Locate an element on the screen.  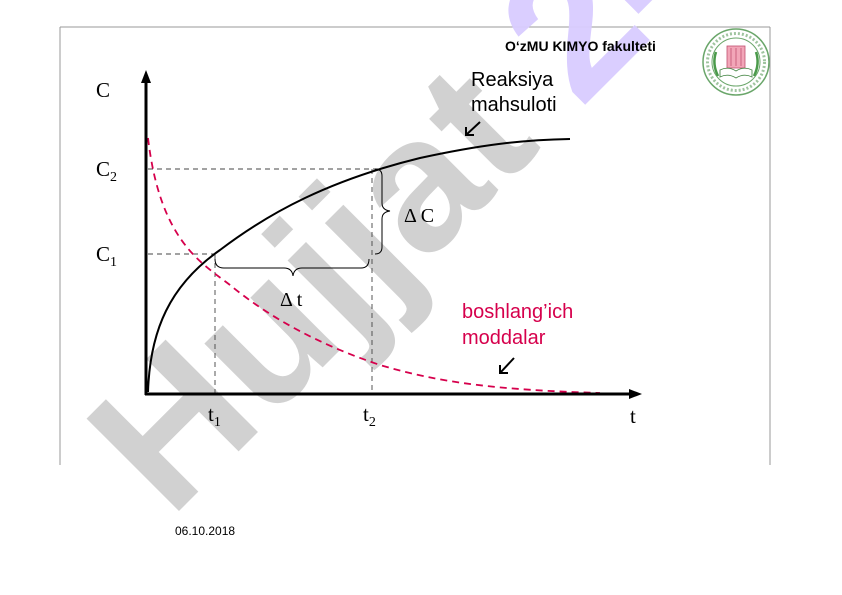
delta-c-brace is located at coordinates (382, 211).